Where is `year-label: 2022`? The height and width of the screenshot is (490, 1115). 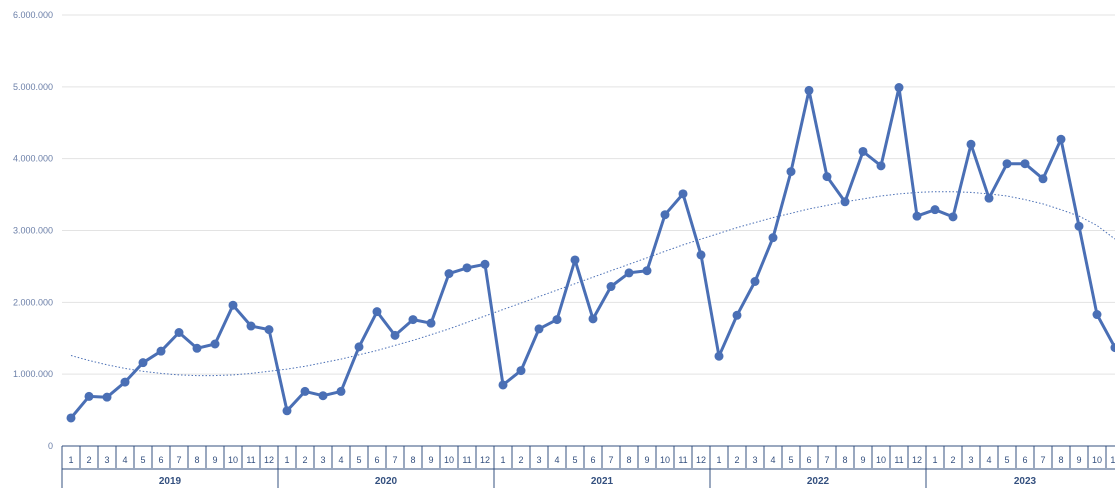 year-label: 2022 is located at coordinates (818, 481).